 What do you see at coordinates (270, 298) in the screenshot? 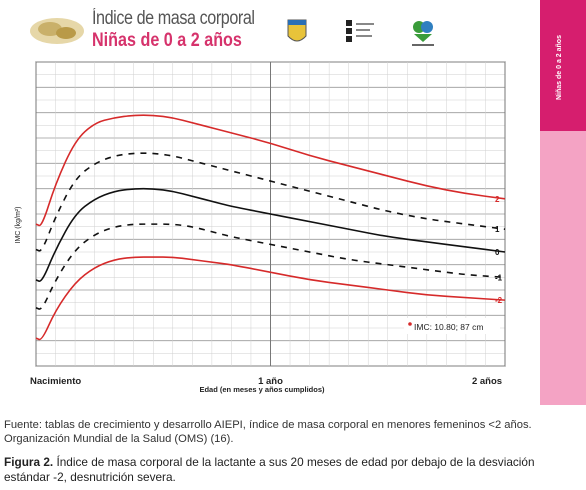
I see `series-line-minus2` at bounding box center [270, 298].